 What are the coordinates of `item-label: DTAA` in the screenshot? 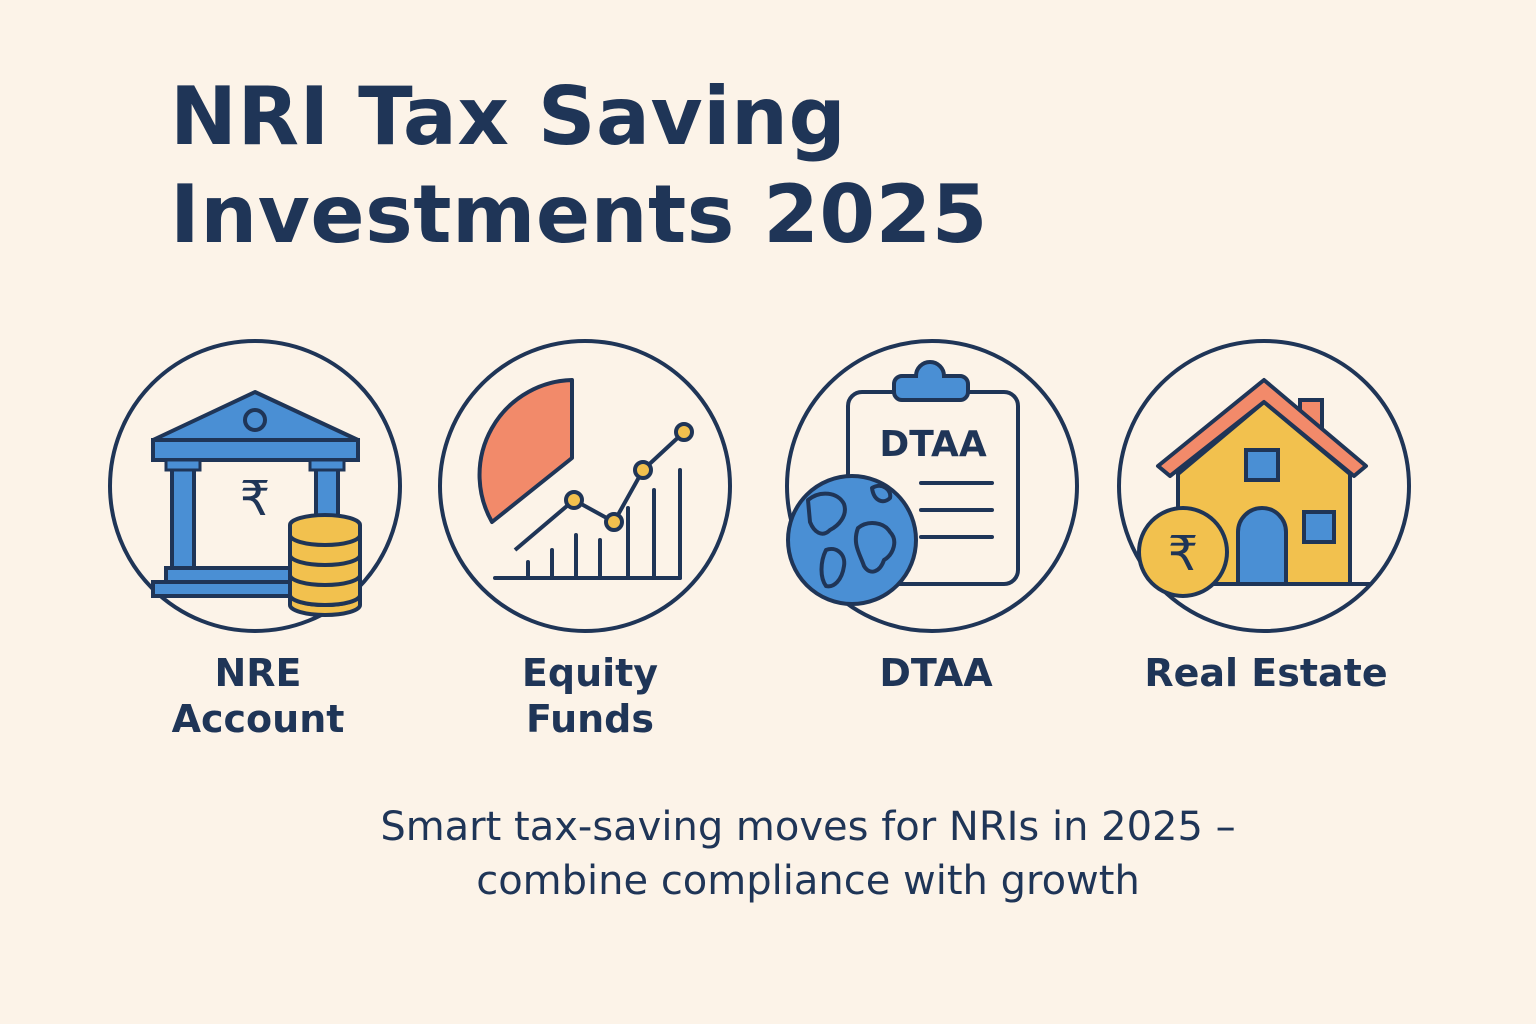 It's located at (936, 673).